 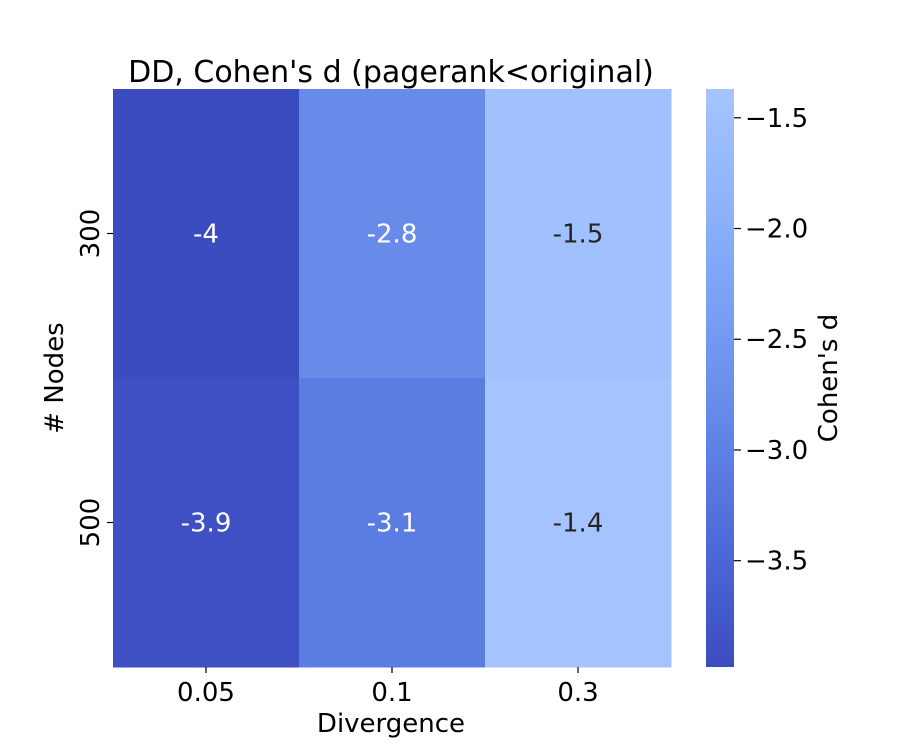 I want to click on y-tick-label: 500, so click(x=91, y=523).